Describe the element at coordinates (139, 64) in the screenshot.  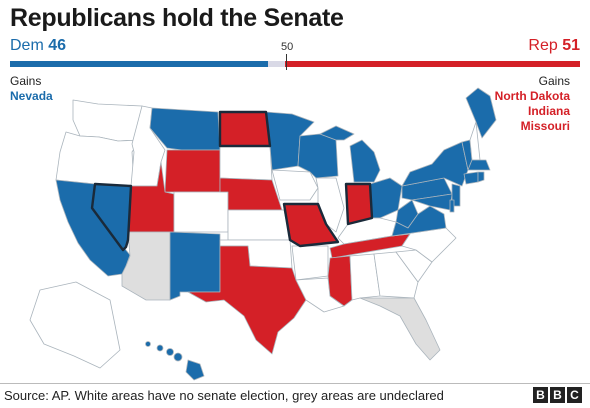
I see `dem-seat-bar` at that location.